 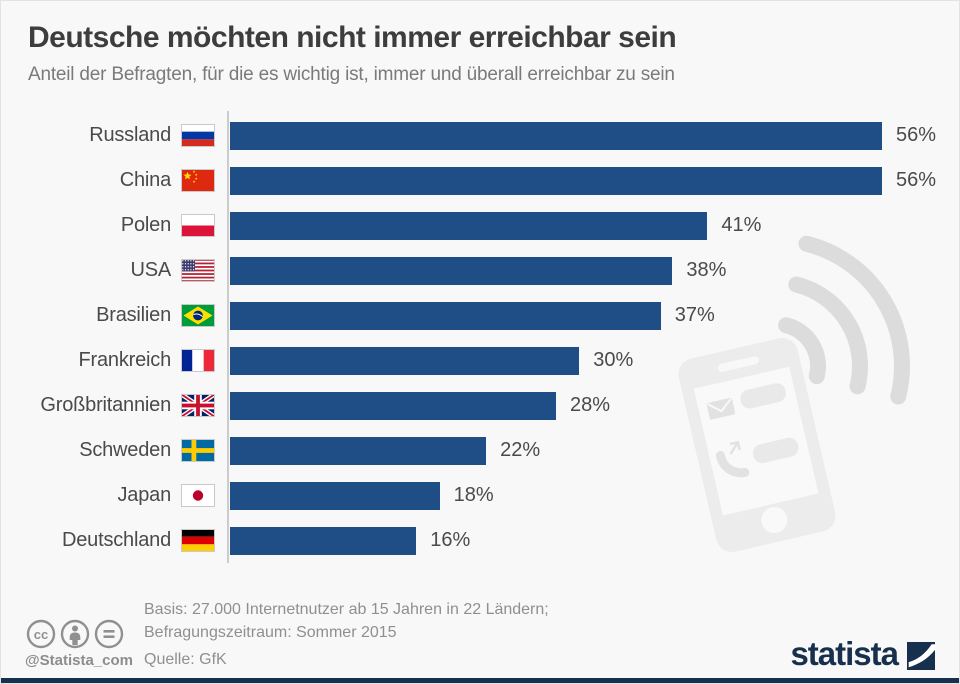 I want to click on value-label: 37%, so click(x=694, y=315).